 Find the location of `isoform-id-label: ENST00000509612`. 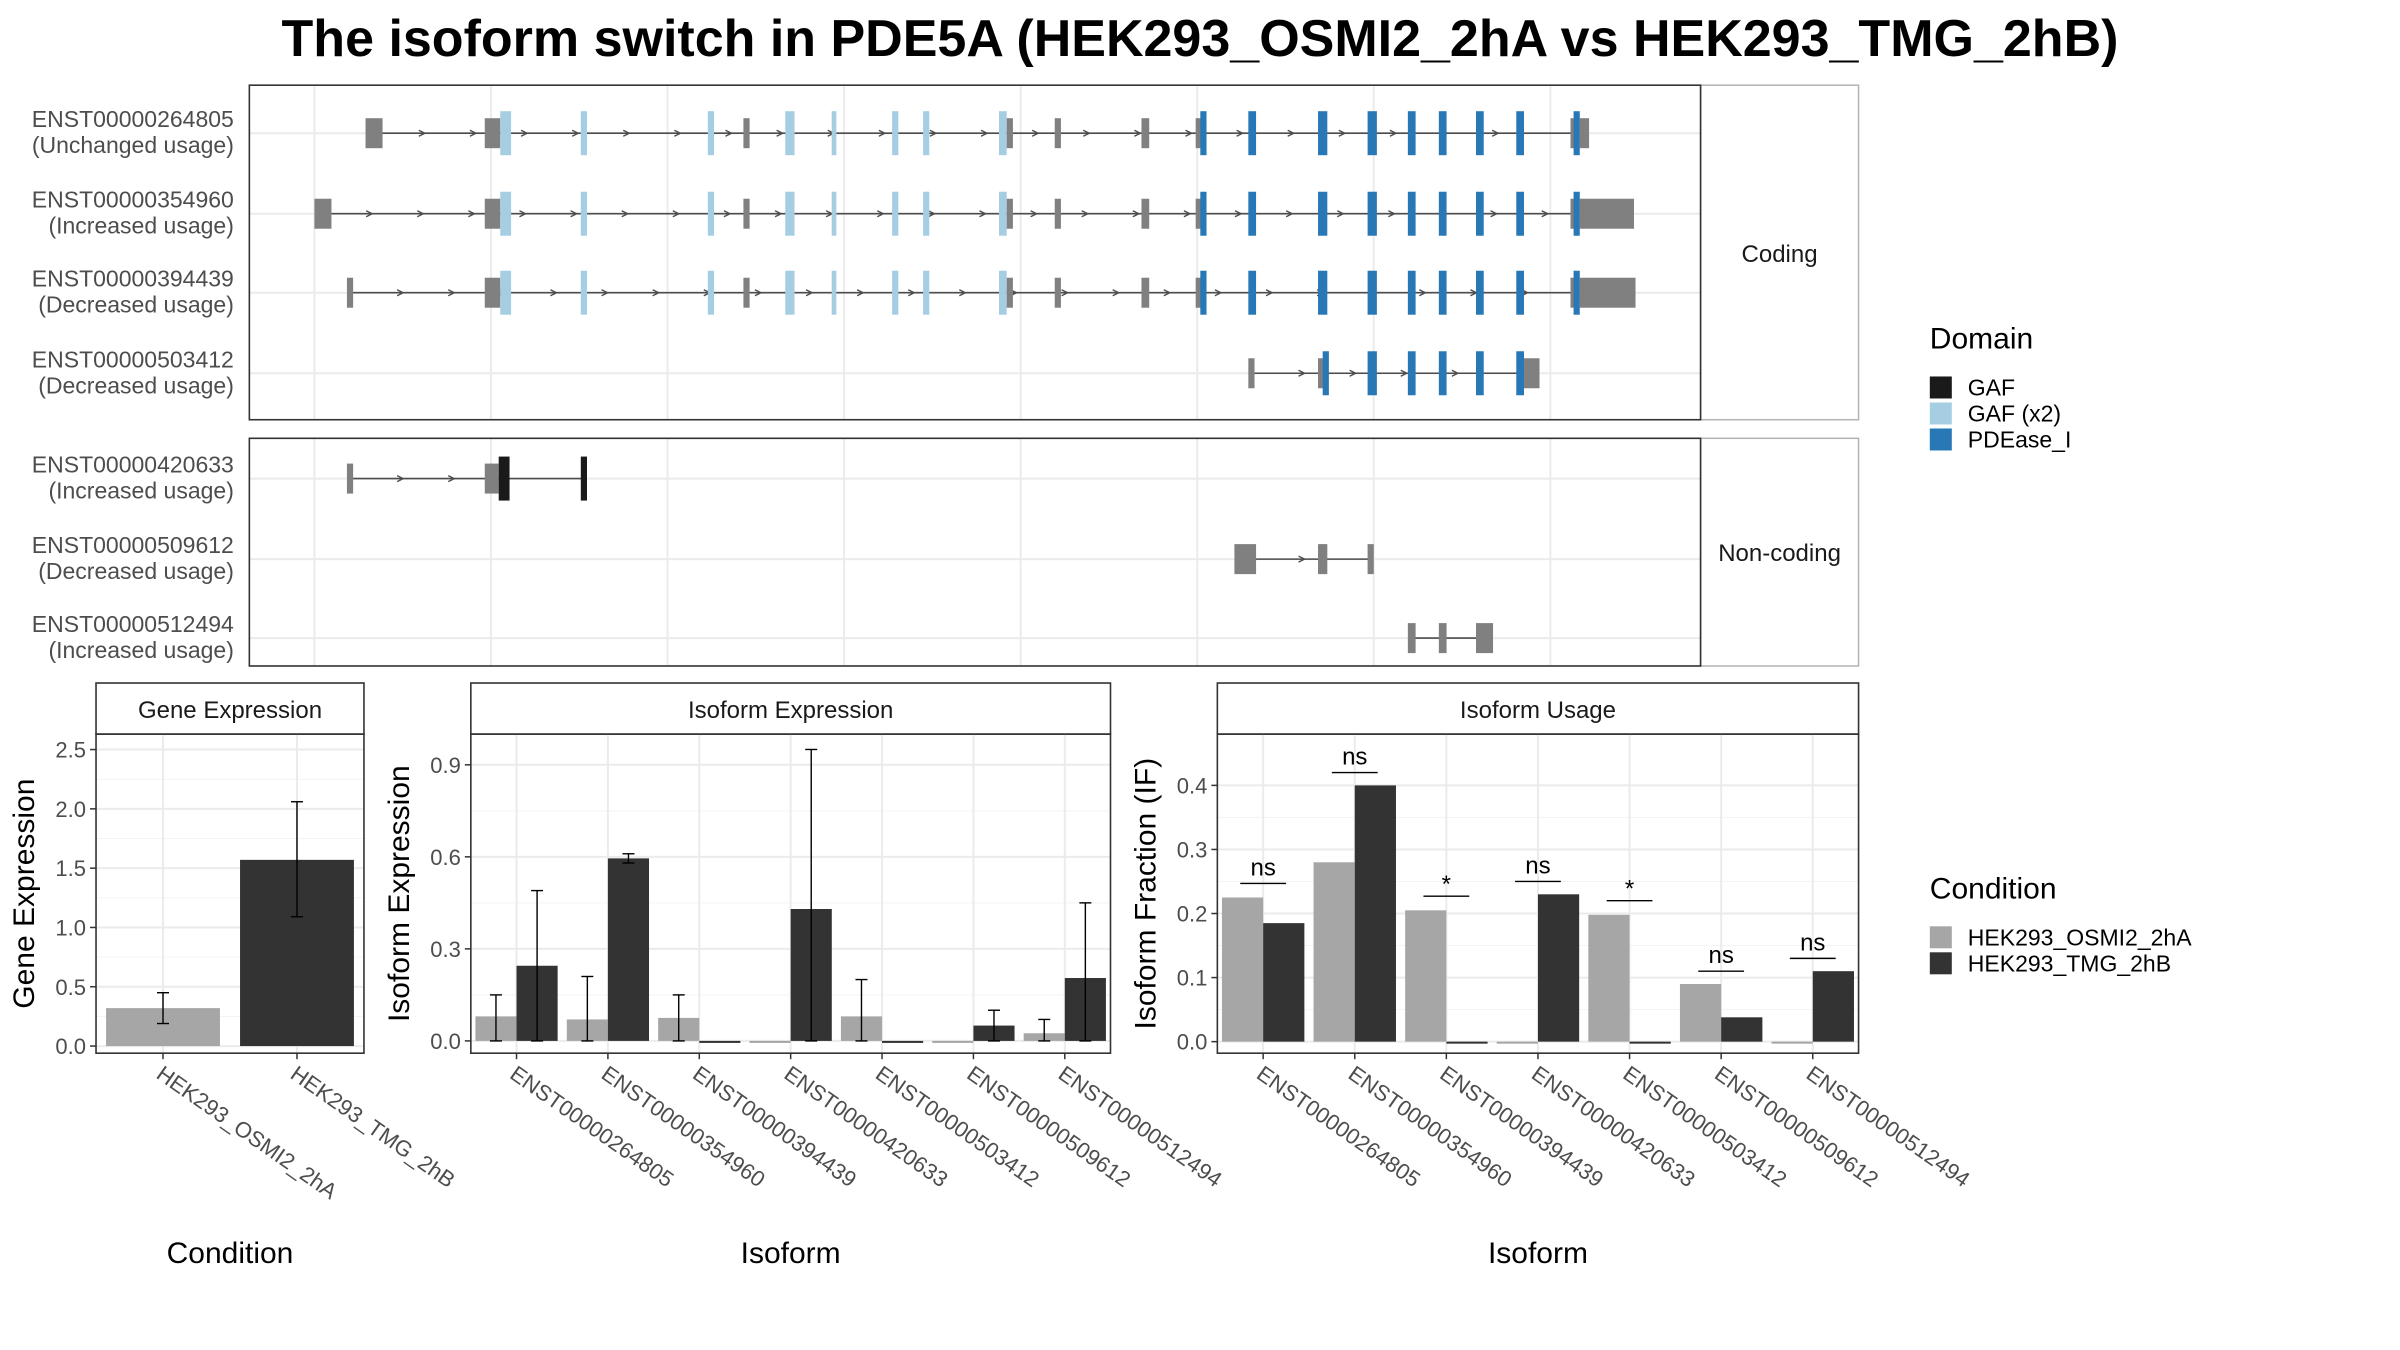

isoform-id-label: ENST00000509612 is located at coordinates (133, 545).